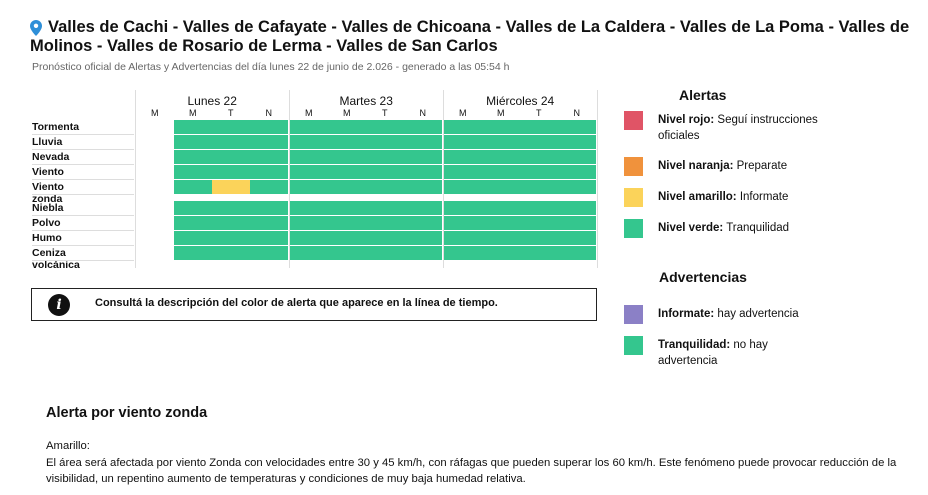 The image size is (928, 495). What do you see at coordinates (696, 166) in the screenshot?
I see `legend-item-name: Nivel naranja:` at bounding box center [696, 166].